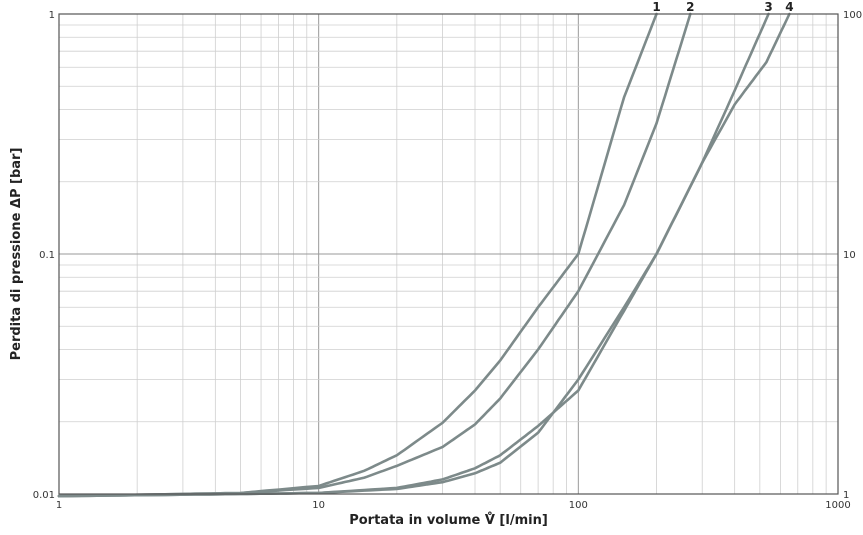 This screenshot has width=863, height=535. I want to click on curve-label-1: 1, so click(656, 7).